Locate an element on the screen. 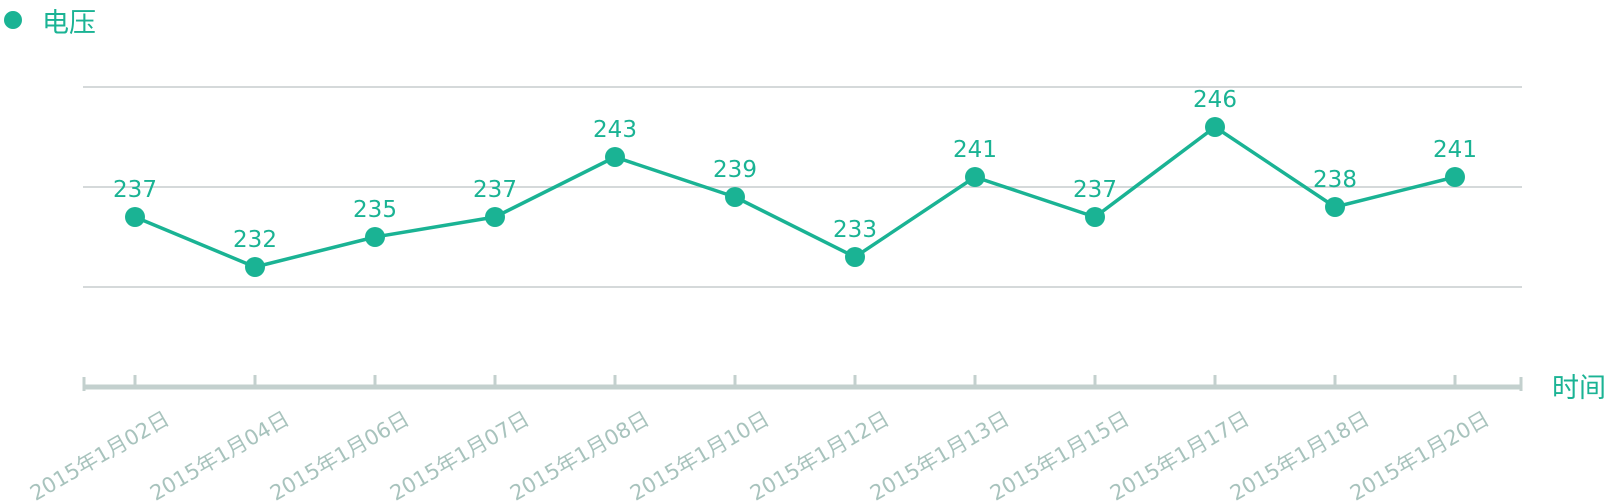 This screenshot has height=503, width=1616. data-label: 243 is located at coordinates (615, 130).